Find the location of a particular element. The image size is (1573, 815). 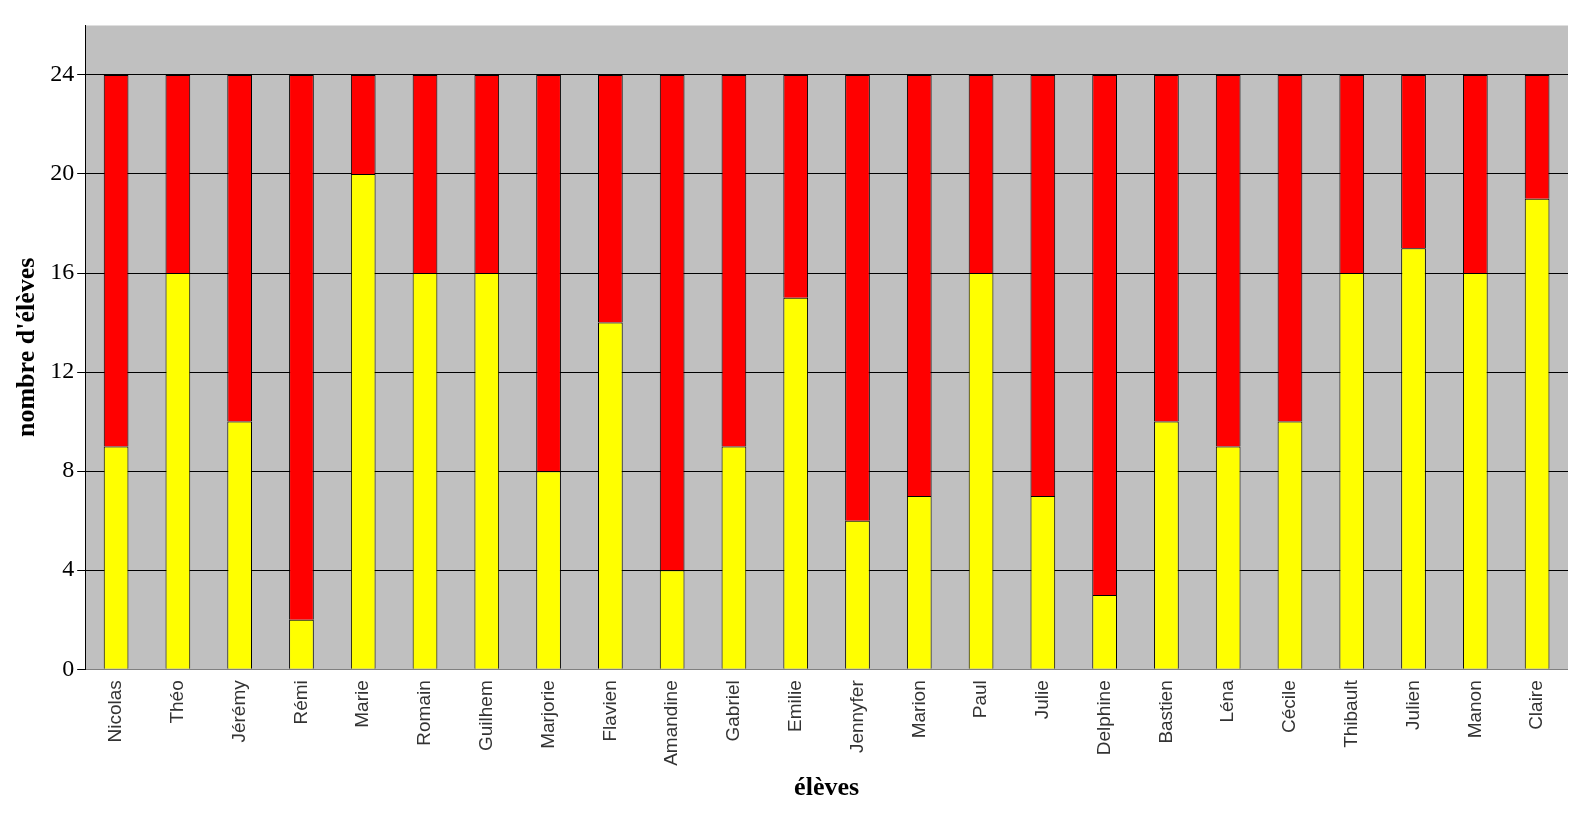

x-tick-label: Paul is located at coordinates (980, 699).